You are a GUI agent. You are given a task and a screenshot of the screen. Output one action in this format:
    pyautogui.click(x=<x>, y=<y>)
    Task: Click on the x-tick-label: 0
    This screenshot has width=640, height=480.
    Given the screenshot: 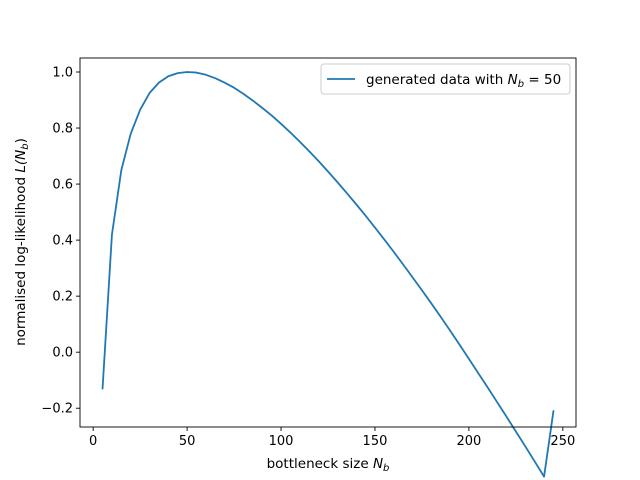 What is the action you would take?
    pyautogui.click(x=93, y=441)
    